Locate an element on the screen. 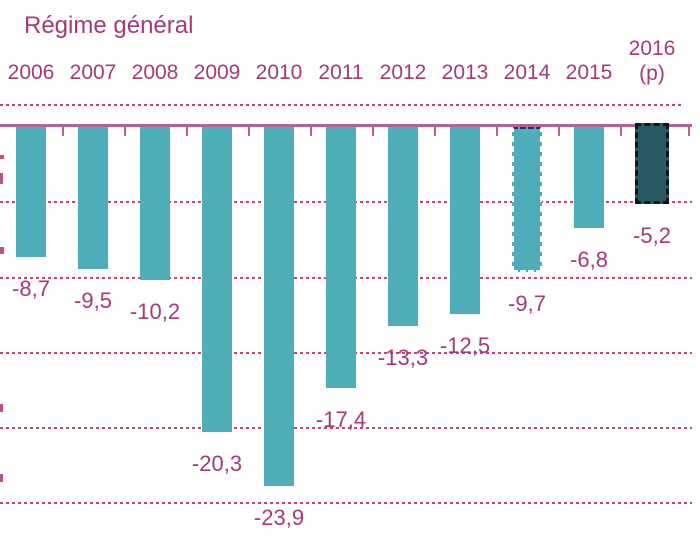 The image size is (700, 540). top-boundary-gridline is located at coordinates (341, 105).